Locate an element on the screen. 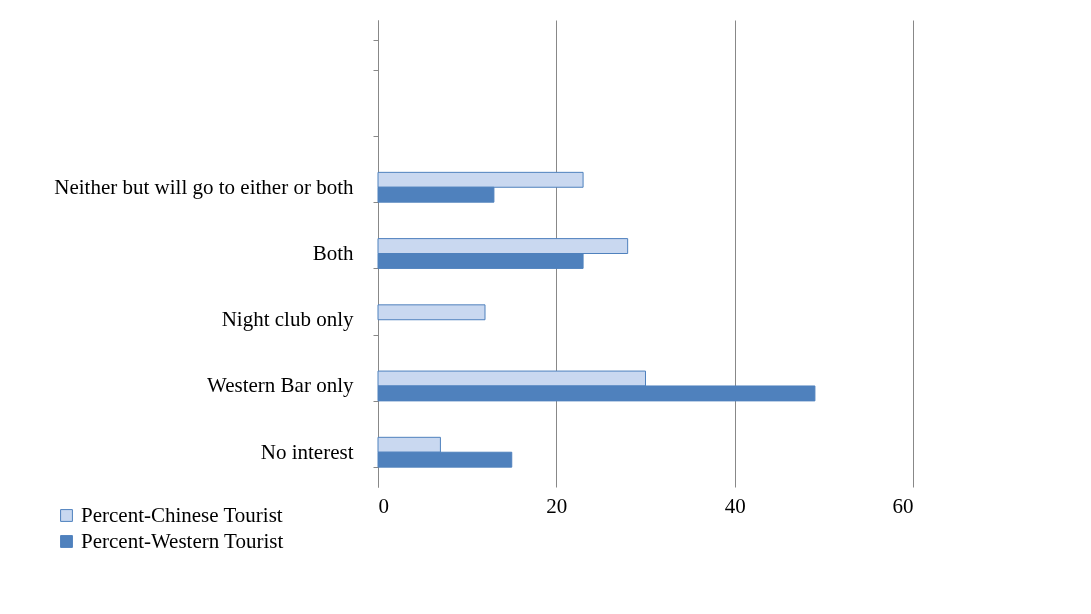  x-tick-label: 20 is located at coordinates (557, 505).